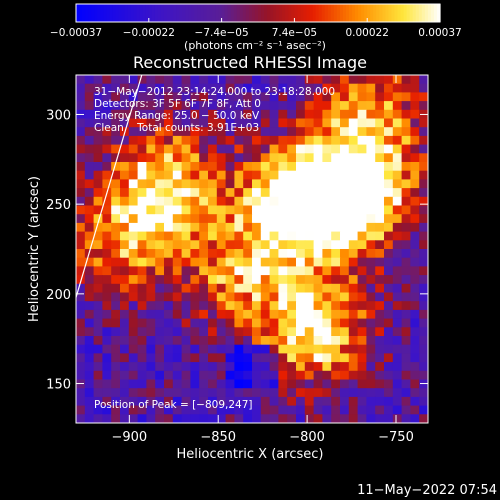 The width and height of the screenshot is (500, 500). What do you see at coordinates (258, 13) in the screenshot?
I see `colorbar-frame` at bounding box center [258, 13].